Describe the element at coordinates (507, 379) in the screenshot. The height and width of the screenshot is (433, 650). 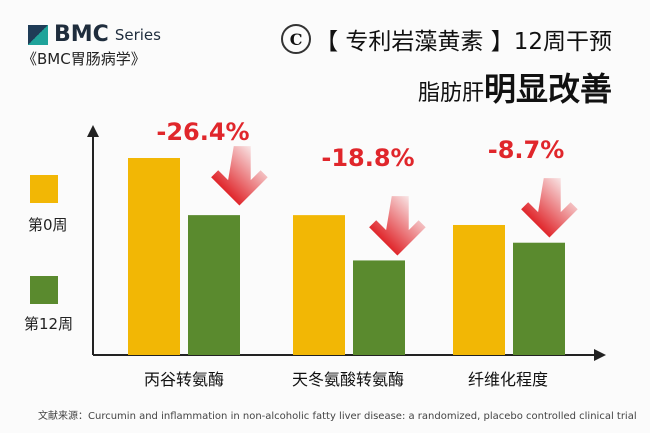
I see `category-label: 纤维化程度` at that location.